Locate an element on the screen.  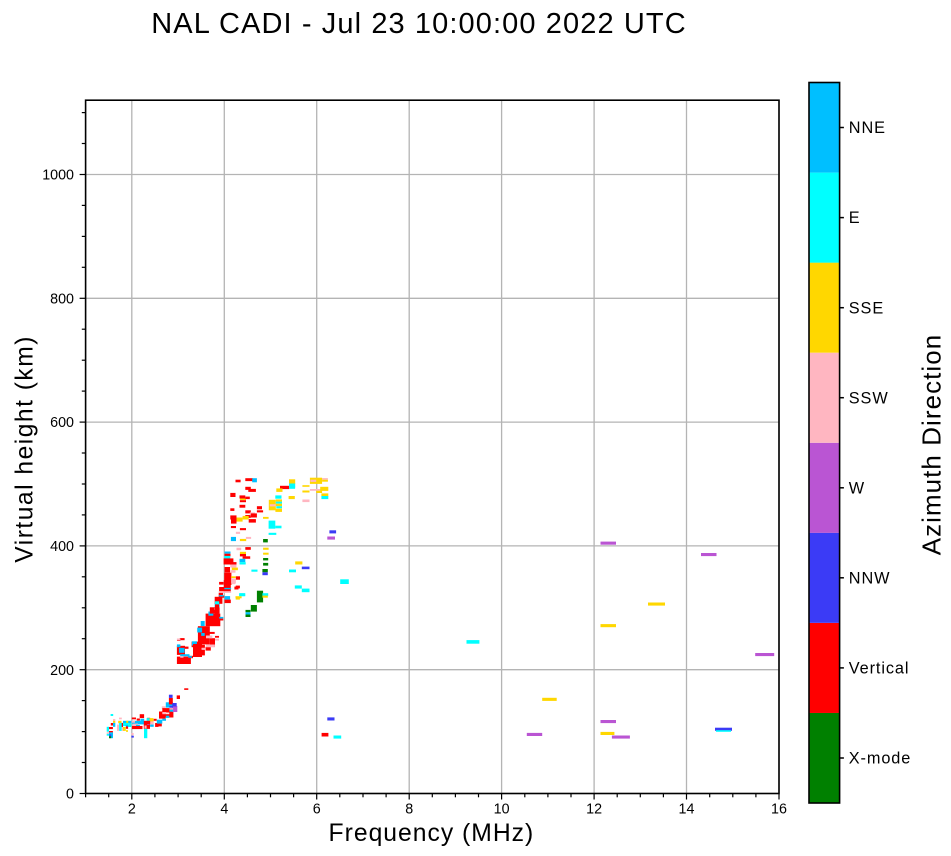
svg-text: 800 is located at coordinates (62, 299).